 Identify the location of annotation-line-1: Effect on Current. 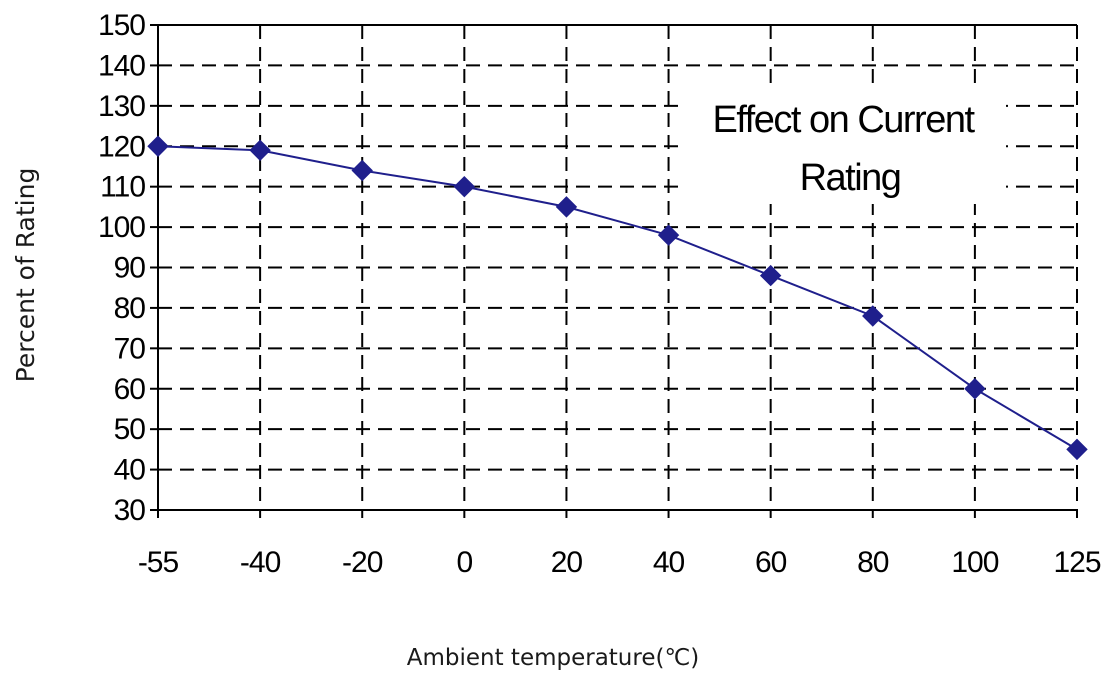
(843, 120).